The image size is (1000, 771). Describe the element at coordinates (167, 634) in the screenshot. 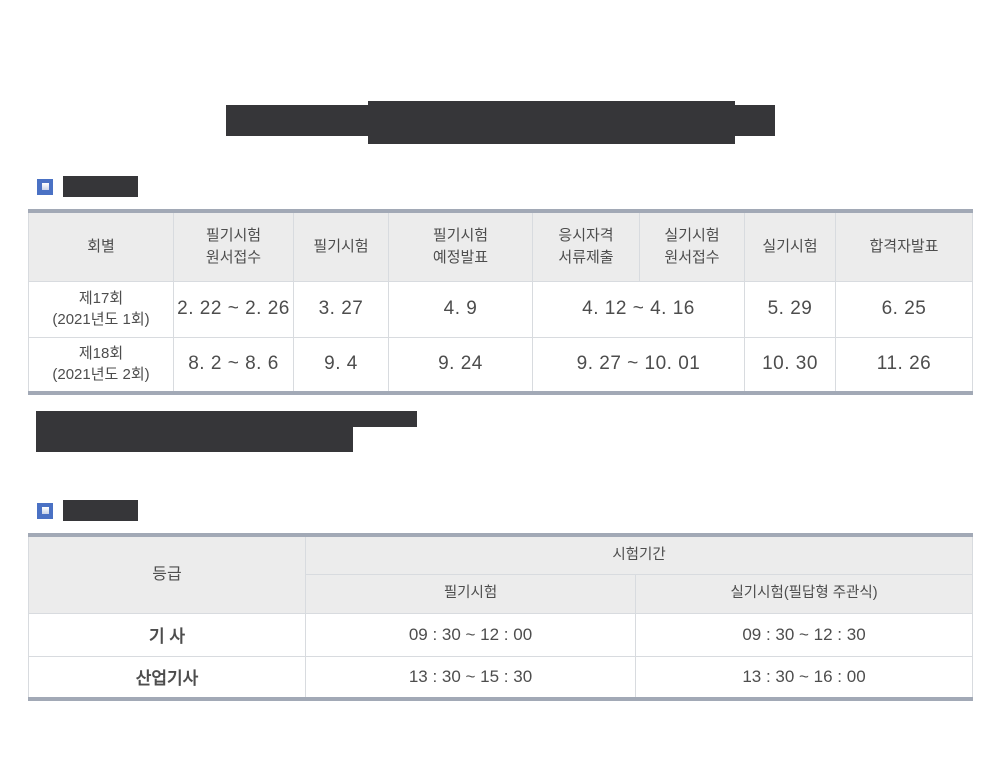

I see `grade-cell: 기 사` at that location.